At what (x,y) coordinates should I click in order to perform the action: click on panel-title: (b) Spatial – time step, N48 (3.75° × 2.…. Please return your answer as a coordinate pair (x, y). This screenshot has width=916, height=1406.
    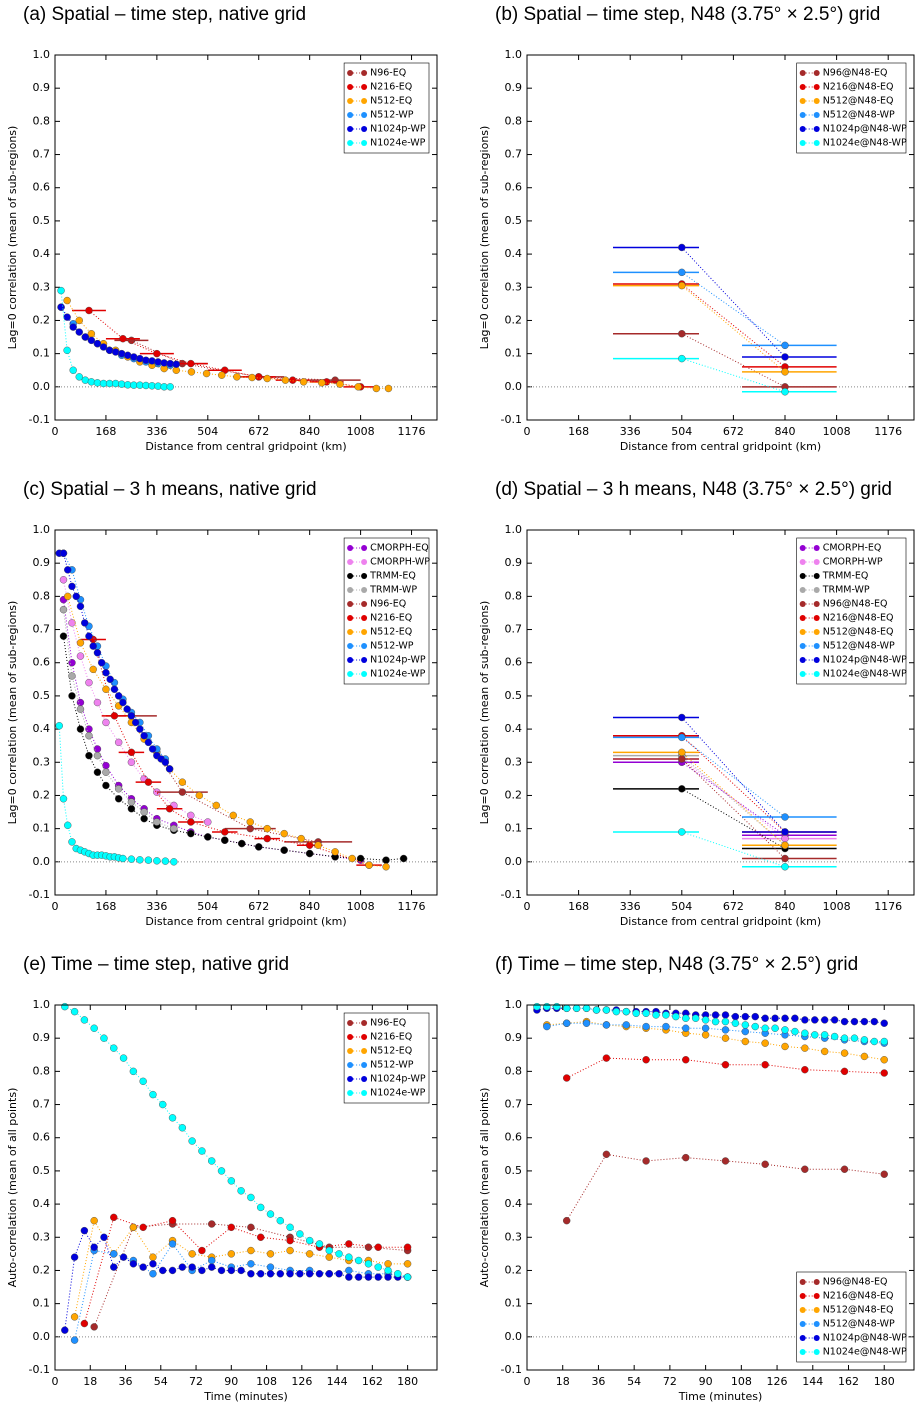
    Looking at the image, I should click on (687, 14).